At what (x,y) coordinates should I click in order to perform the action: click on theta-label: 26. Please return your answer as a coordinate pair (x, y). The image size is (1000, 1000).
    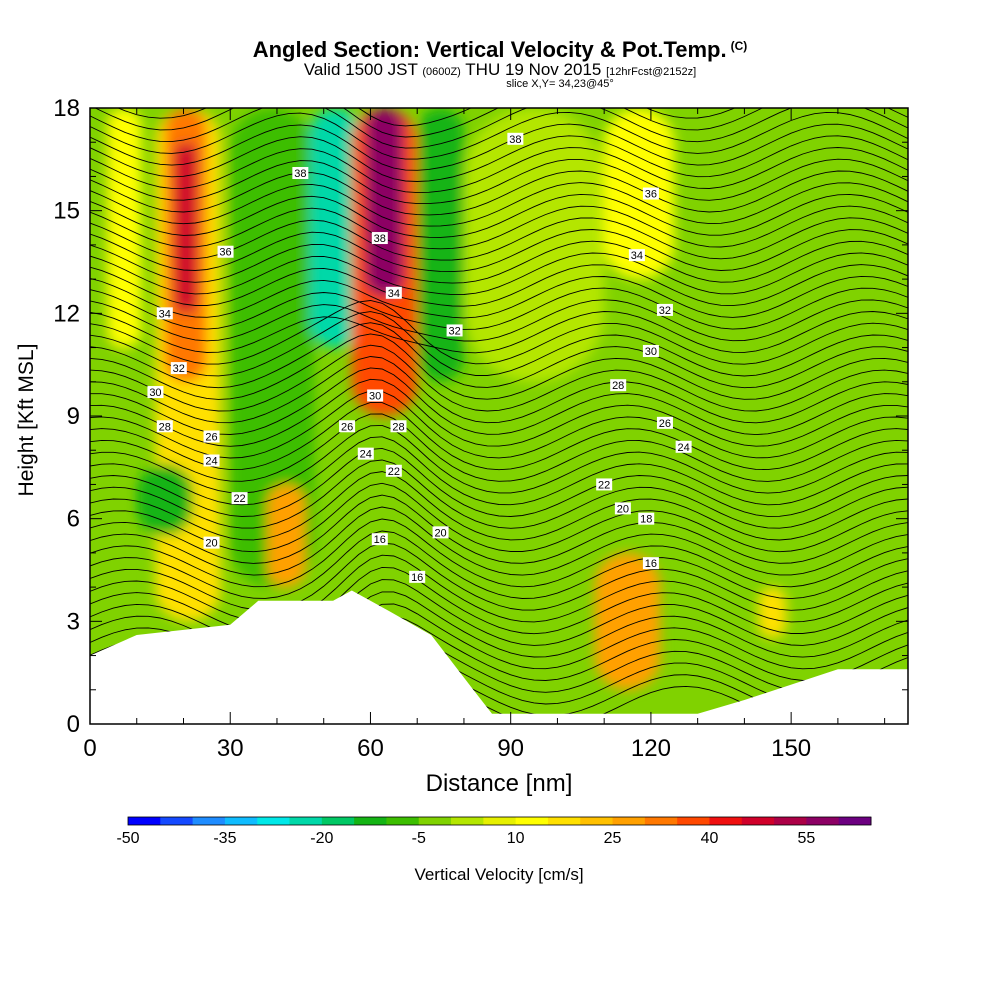
    Looking at the image, I should click on (211, 438).